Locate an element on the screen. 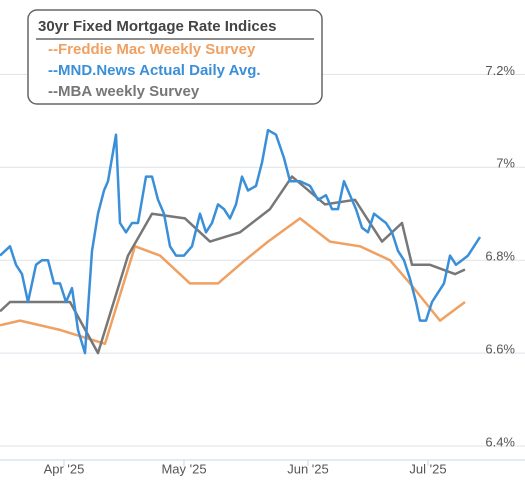 This screenshot has width=525, height=498. y-tick-label: 6.4% is located at coordinates (500, 441).